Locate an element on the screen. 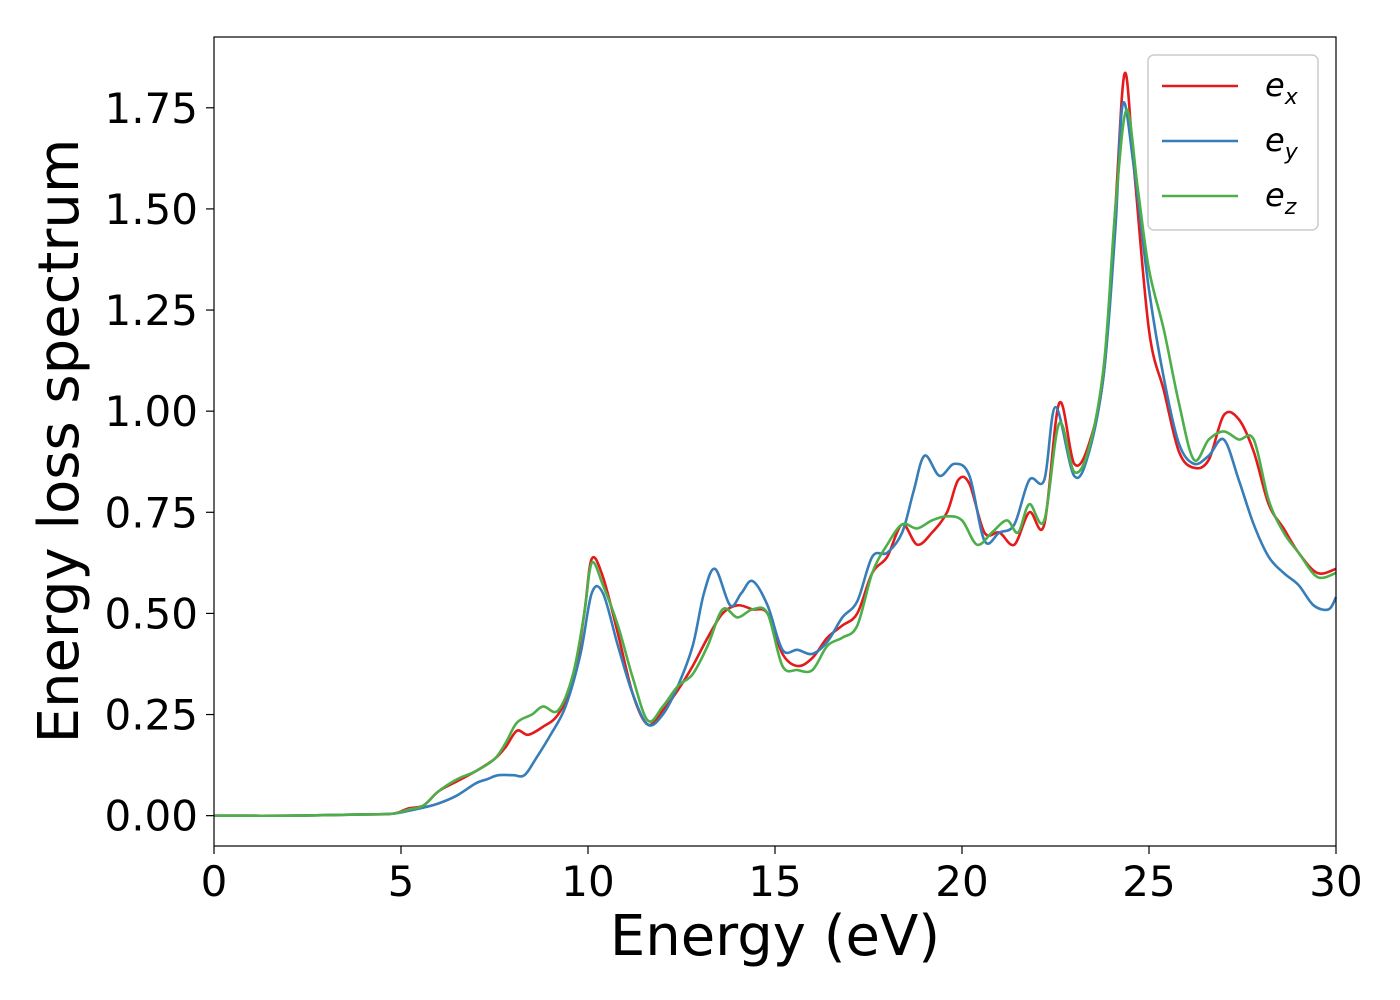 Image resolution: width=1400 pixels, height=1000 pixels. x-axis: 0 5 10 15 20 25 30 is located at coordinates (782, 876).